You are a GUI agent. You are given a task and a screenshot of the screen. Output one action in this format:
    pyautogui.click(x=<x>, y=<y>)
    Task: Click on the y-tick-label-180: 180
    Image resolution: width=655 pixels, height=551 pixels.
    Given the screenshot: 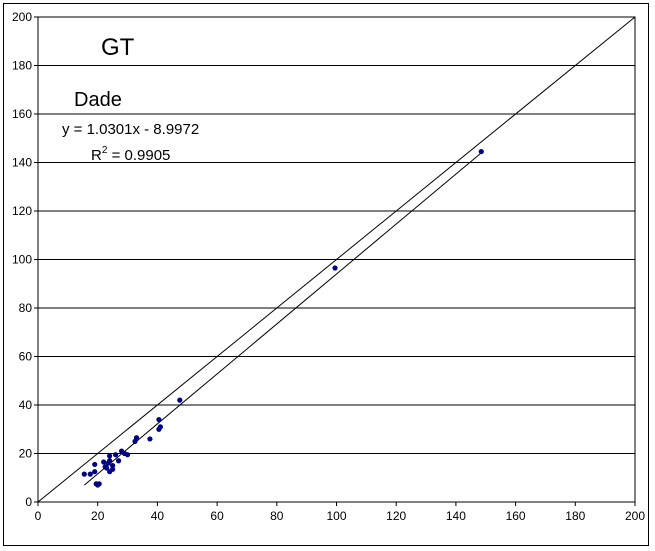 What is the action you would take?
    pyautogui.click(x=22, y=66)
    